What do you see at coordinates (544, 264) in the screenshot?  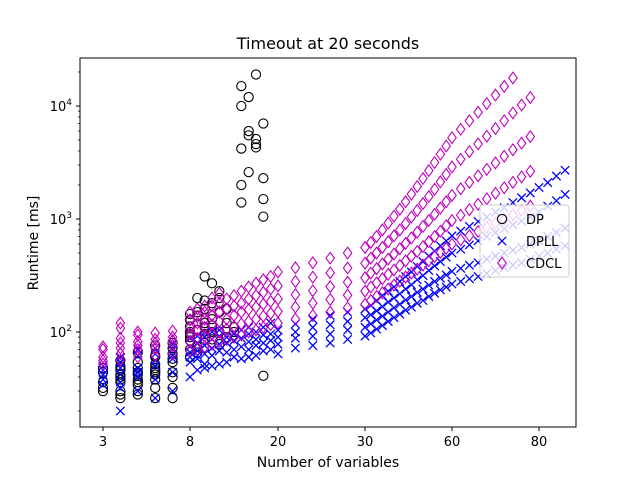 I see `legend-label-cdcl: CDCL` at bounding box center [544, 264].